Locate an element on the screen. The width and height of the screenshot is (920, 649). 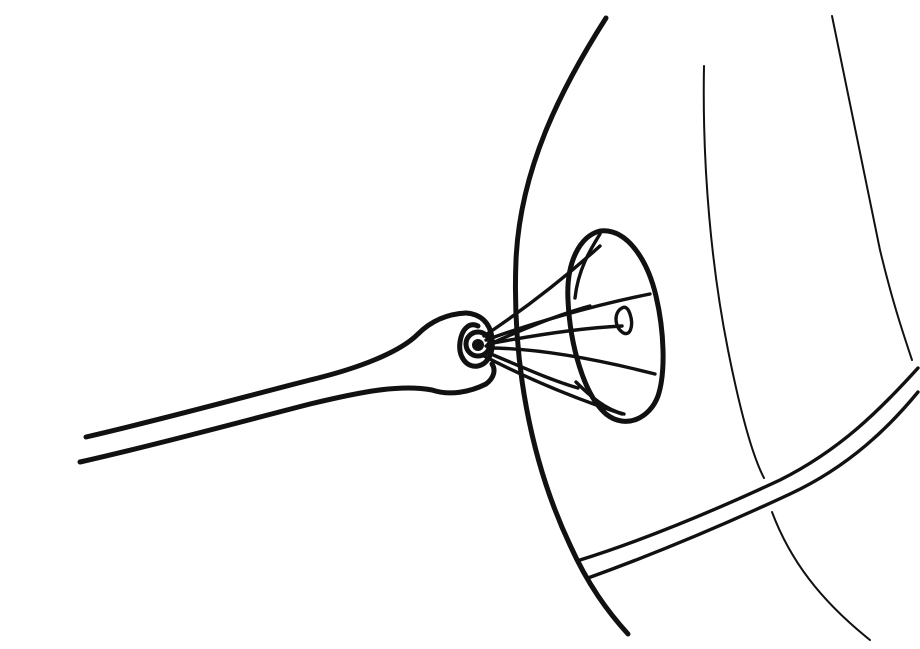
small-loop-mark is located at coordinates (624, 320).